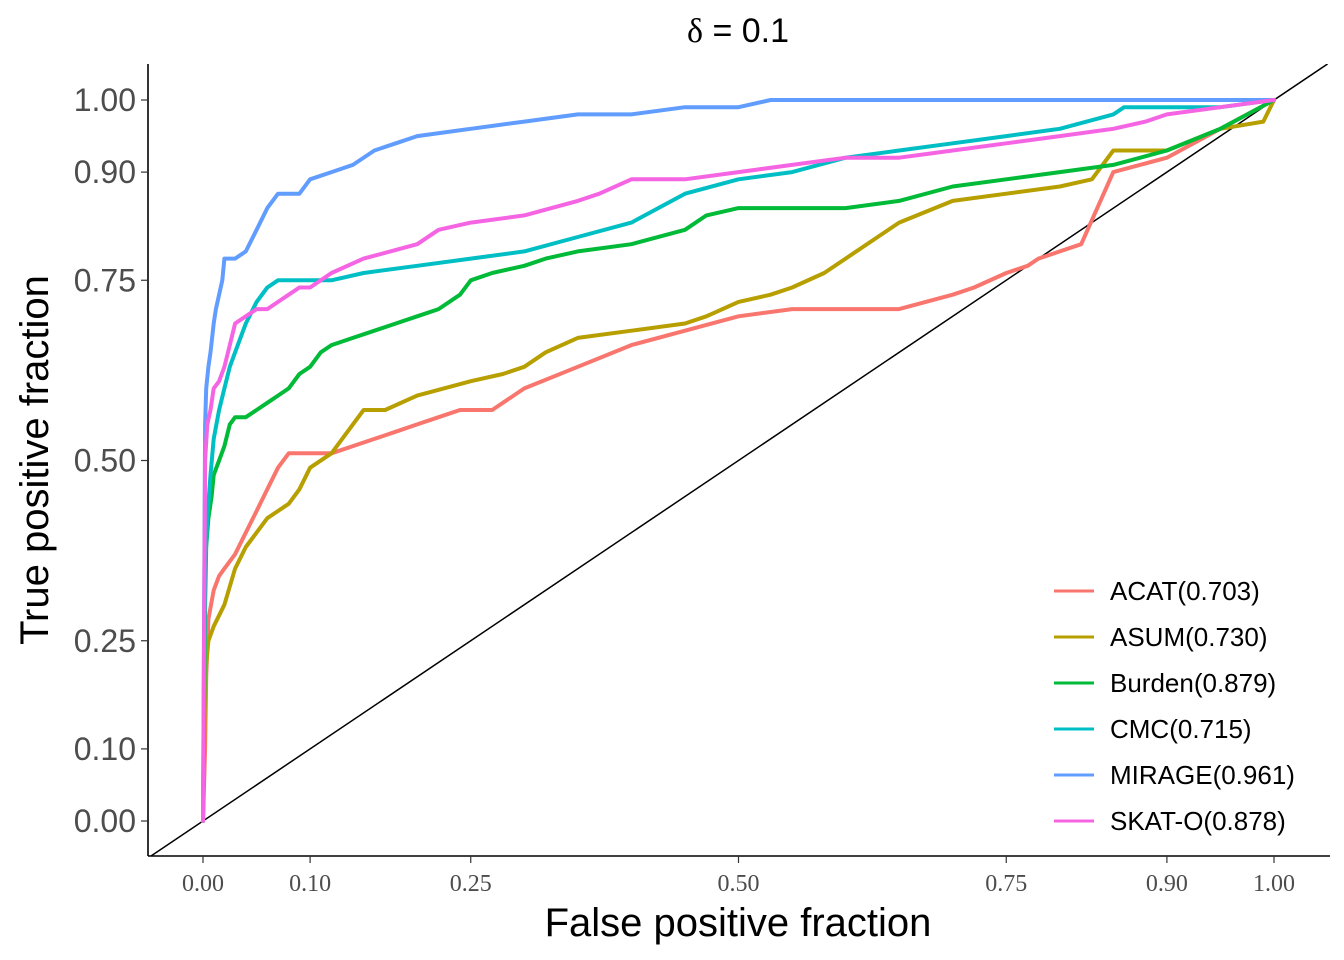 The width and height of the screenshot is (1344, 960). Describe the element at coordinates (1167, 884) in the screenshot. I see `x-tick-label-5: 0.90` at that location.